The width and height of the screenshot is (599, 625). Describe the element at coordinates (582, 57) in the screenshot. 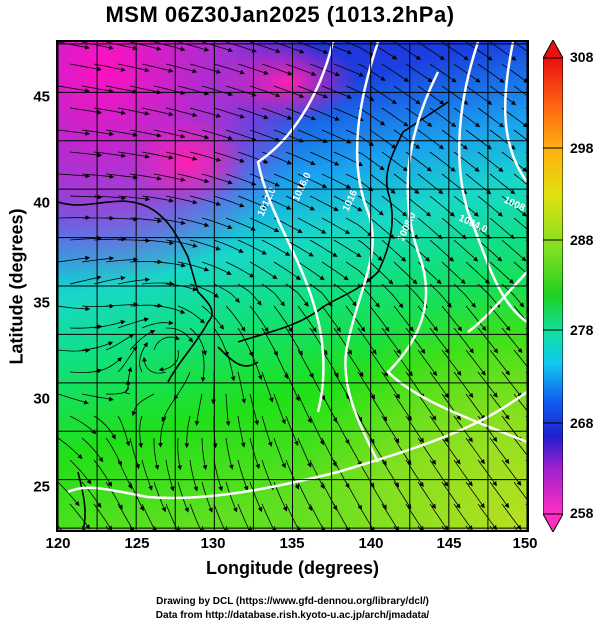

I see `colorbar-tick-label: 308` at that location.